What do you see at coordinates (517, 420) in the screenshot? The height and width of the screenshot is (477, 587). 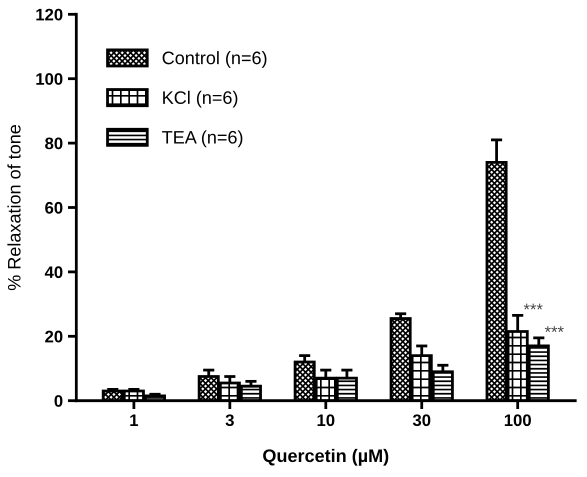 I see `x-tick-label: 100` at bounding box center [517, 420].